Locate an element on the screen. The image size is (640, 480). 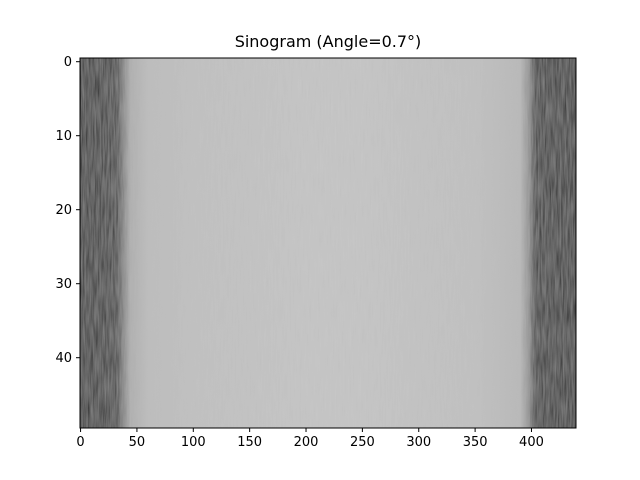
y-axis: 0 10 20 30 40 is located at coordinates (67, 210).